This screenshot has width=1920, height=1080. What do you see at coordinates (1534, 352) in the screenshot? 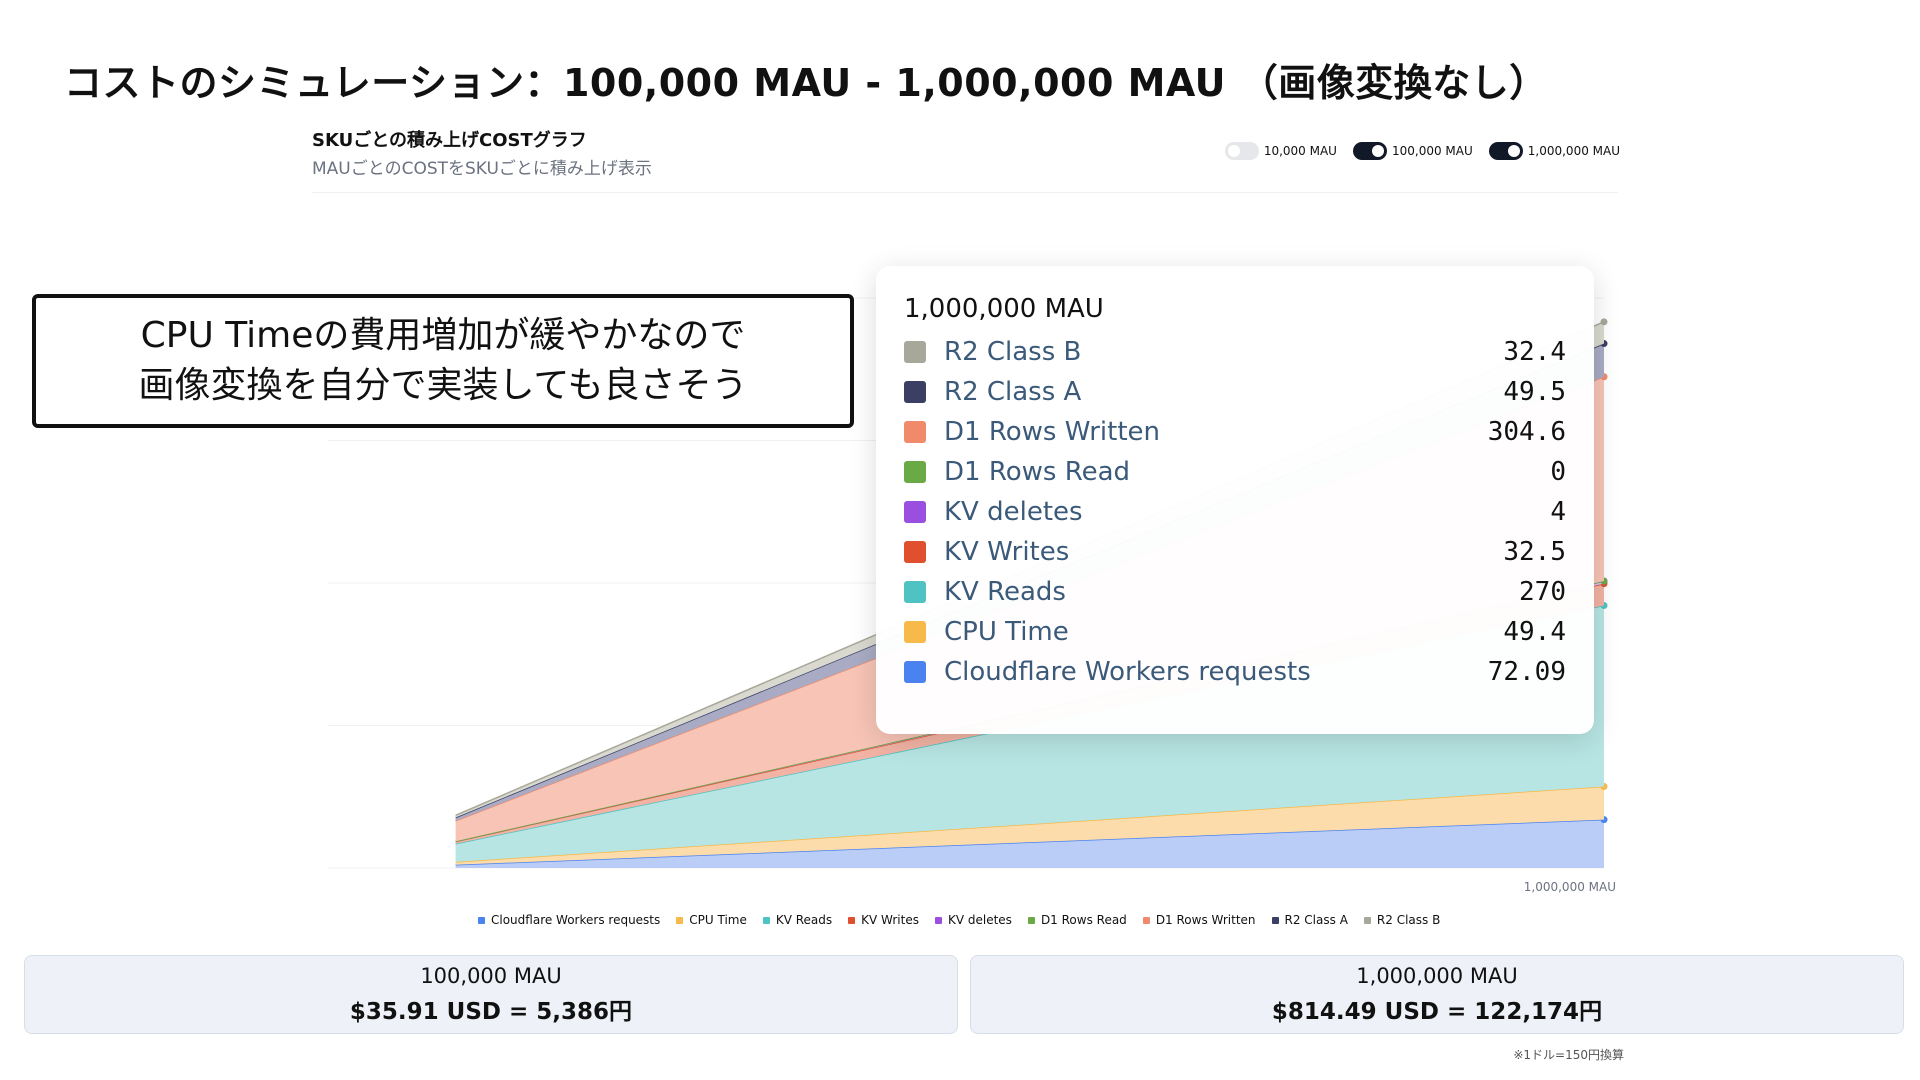
I see `tooltip-value: 32.4` at bounding box center [1534, 352].